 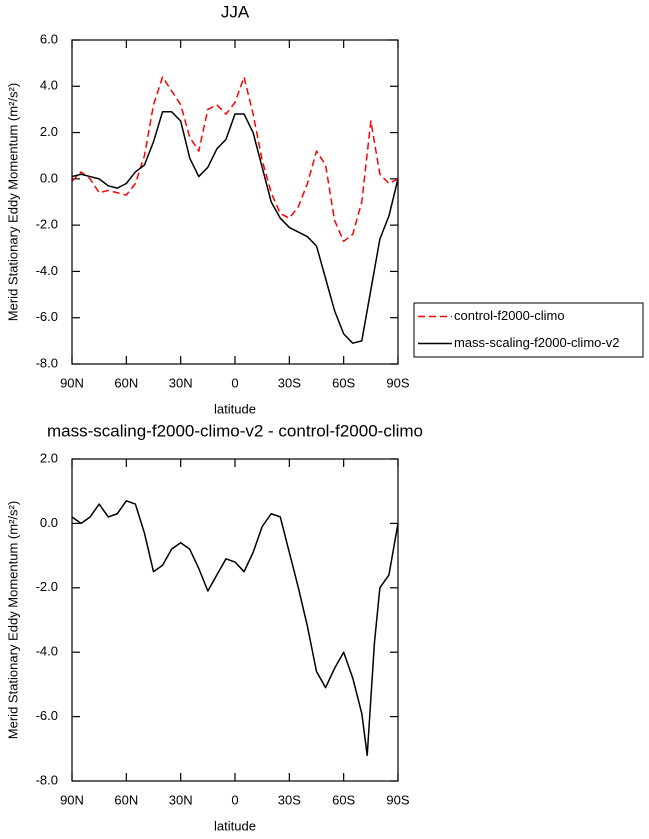 I want to click on y-tick-label: 4.0, so click(x=49, y=85).